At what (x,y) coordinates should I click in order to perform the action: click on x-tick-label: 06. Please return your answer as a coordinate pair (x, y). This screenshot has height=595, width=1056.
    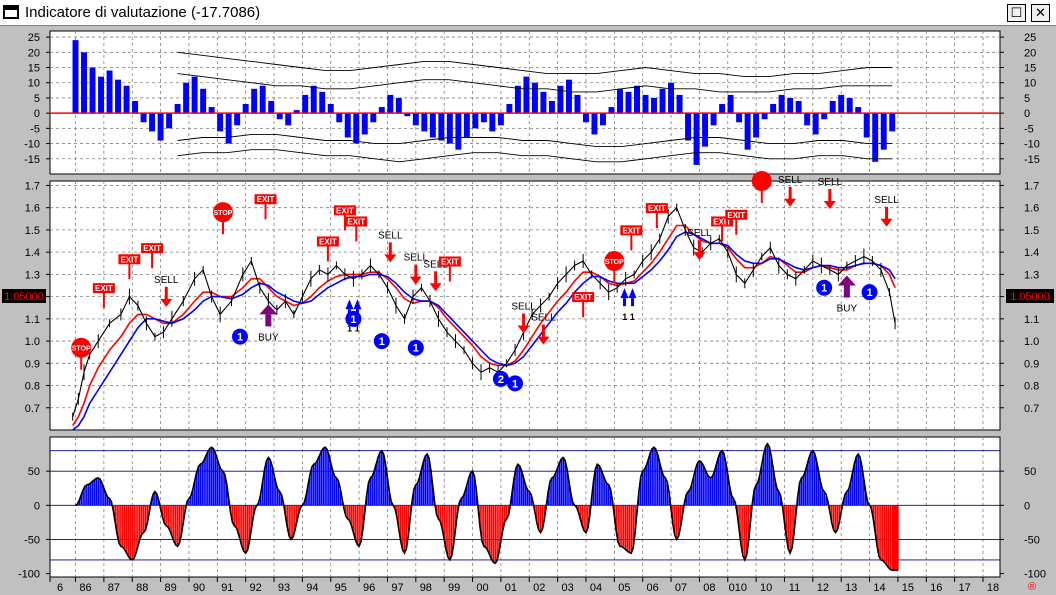
    Looking at the image, I should click on (653, 588).